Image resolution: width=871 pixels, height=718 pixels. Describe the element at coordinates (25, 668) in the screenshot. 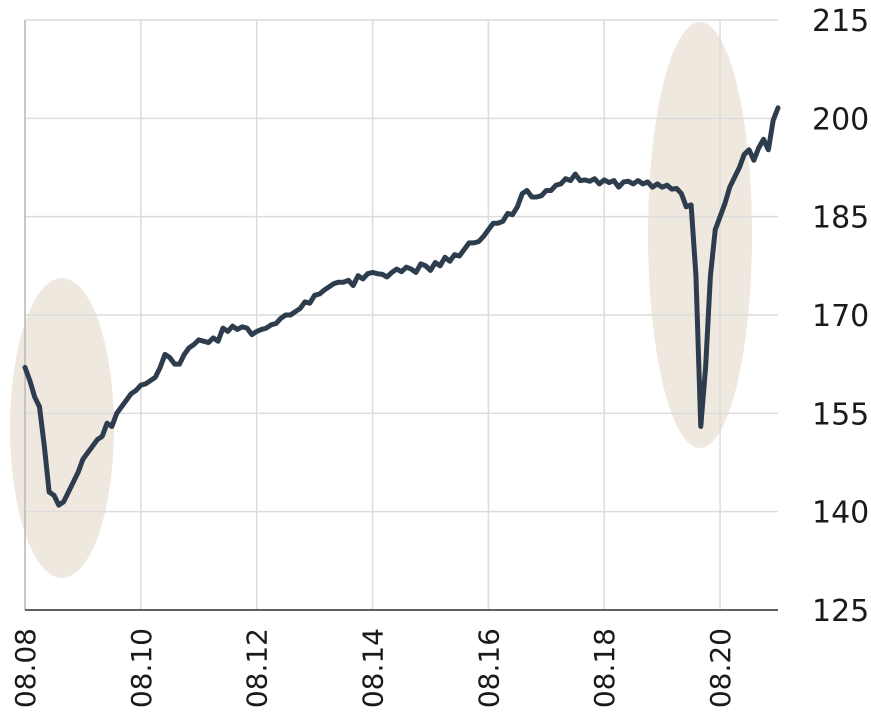

I see `x-tick-label: 08.08` at that location.